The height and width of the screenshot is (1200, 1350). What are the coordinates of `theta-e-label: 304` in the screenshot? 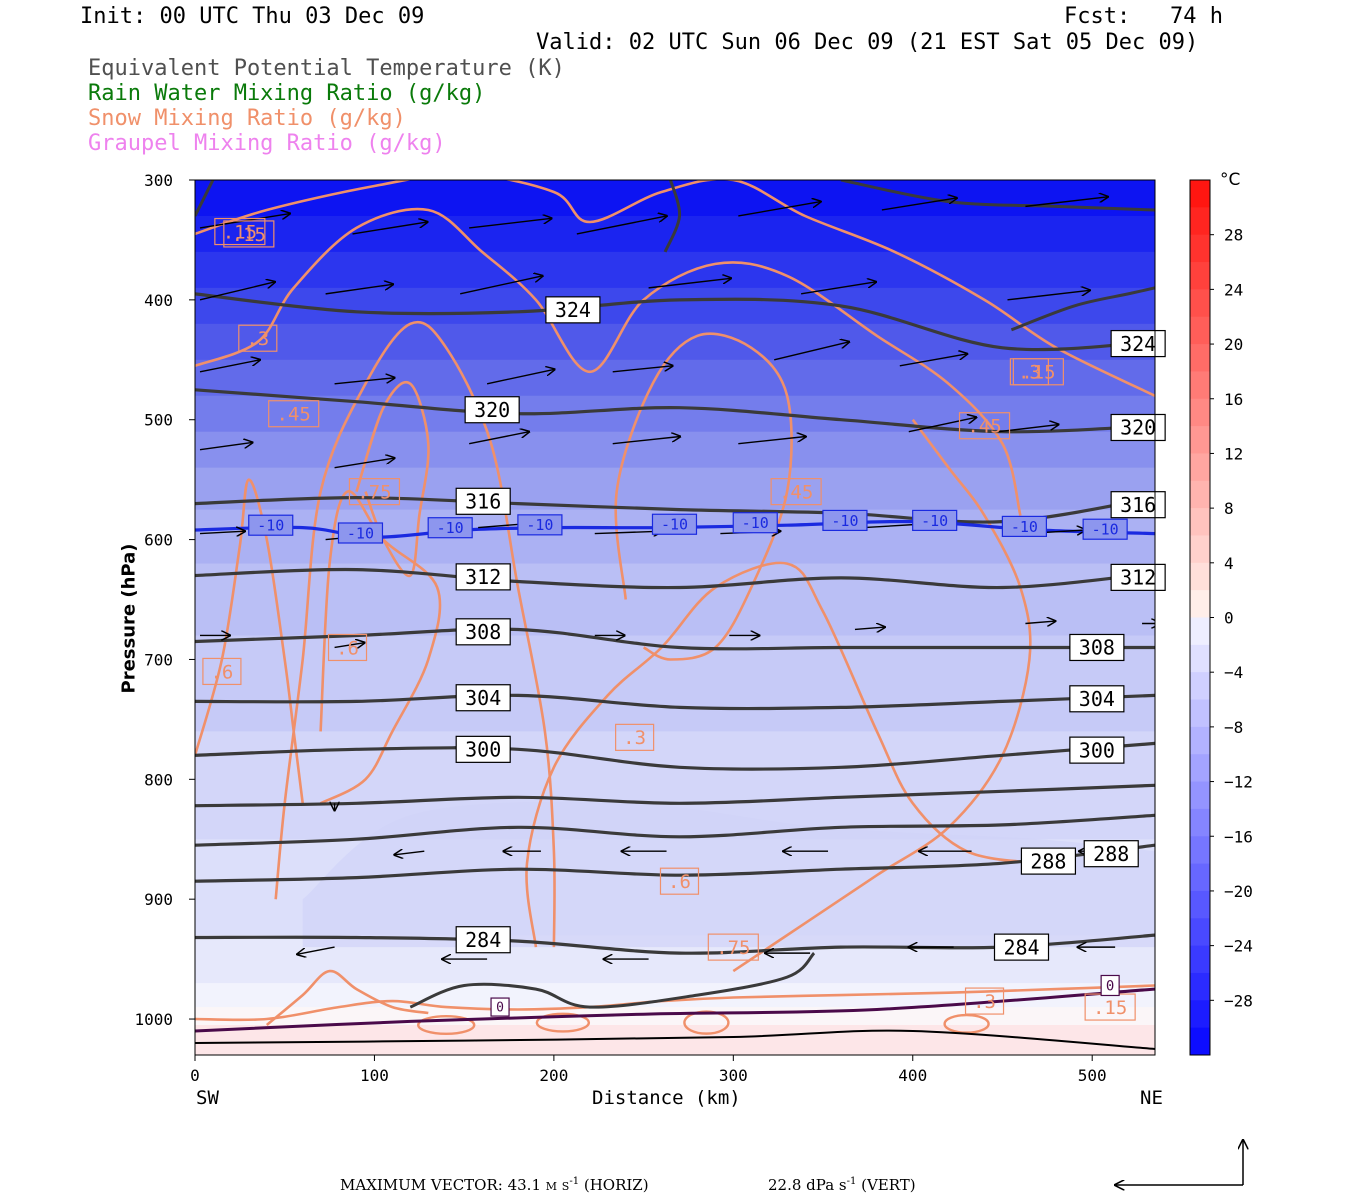 It's located at (483, 698).